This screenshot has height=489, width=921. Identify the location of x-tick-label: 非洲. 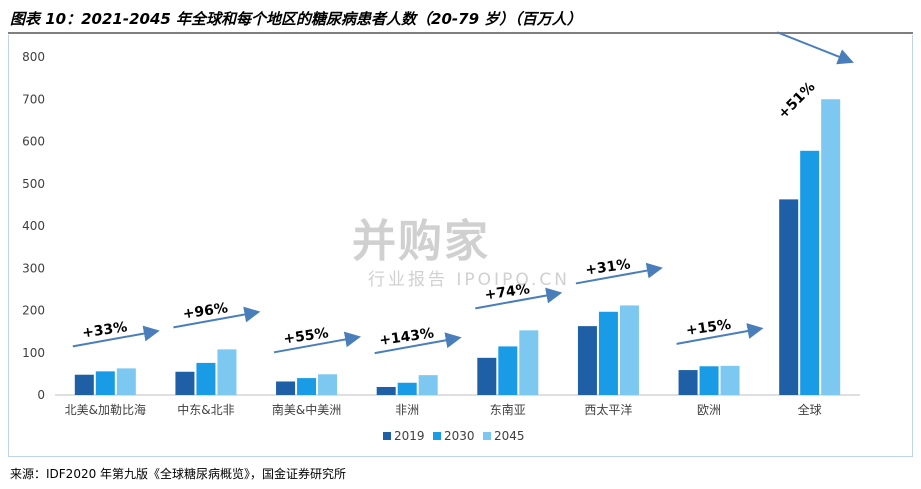
(407, 410).